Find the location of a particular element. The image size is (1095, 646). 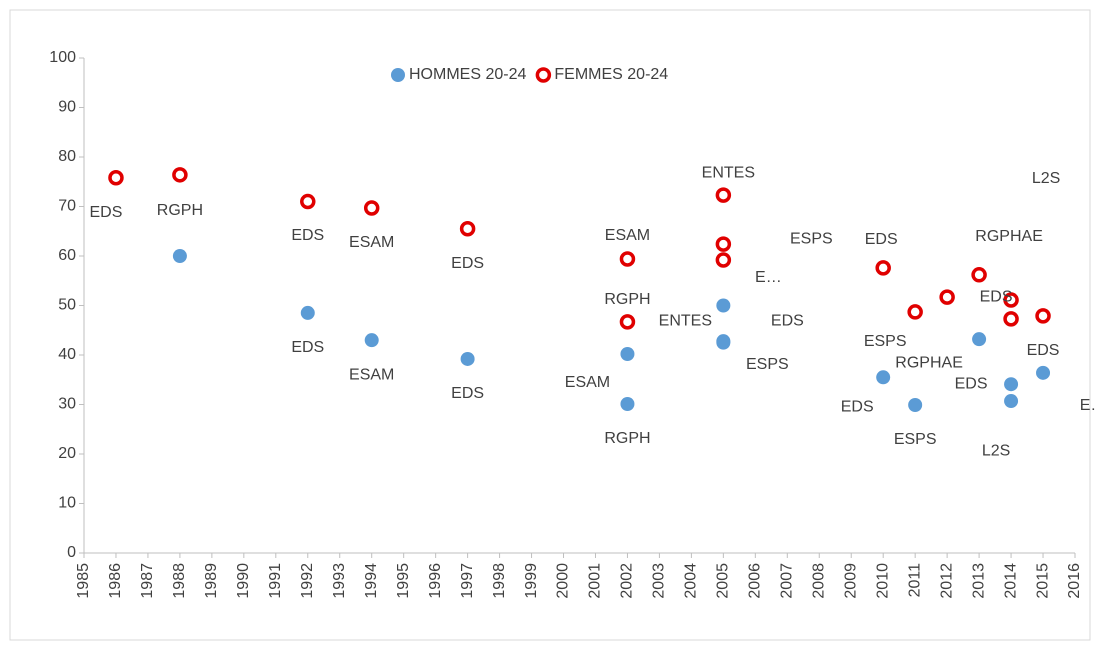

x-tick-label: 2015 is located at coordinates (1042, 581).